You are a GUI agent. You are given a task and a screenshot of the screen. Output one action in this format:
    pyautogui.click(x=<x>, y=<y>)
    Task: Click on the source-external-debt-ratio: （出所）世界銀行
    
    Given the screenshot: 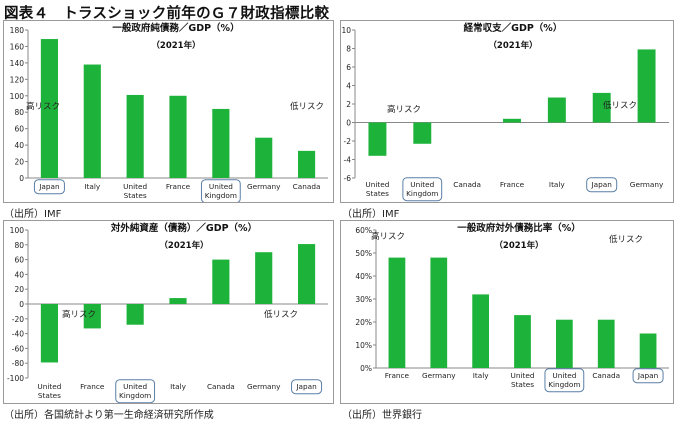 What is the action you would take?
    pyautogui.click(x=382, y=415)
    